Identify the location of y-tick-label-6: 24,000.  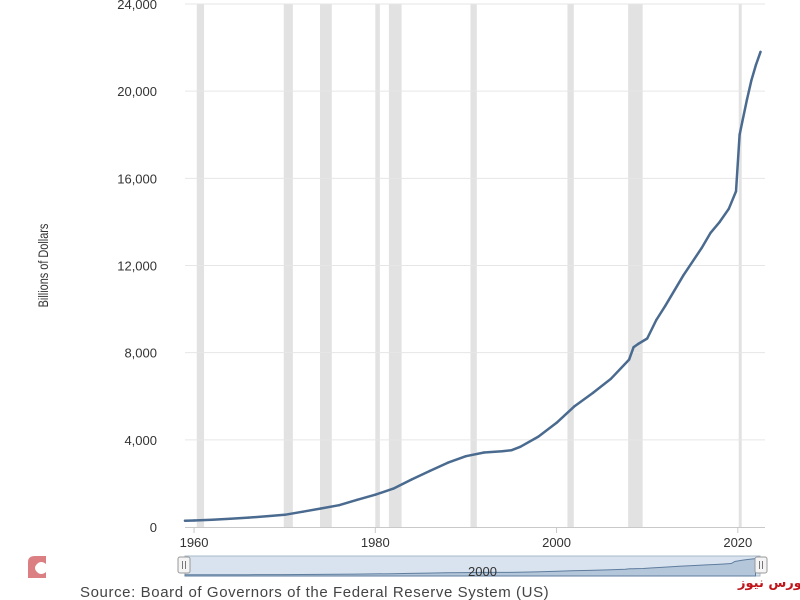
(137, 6).